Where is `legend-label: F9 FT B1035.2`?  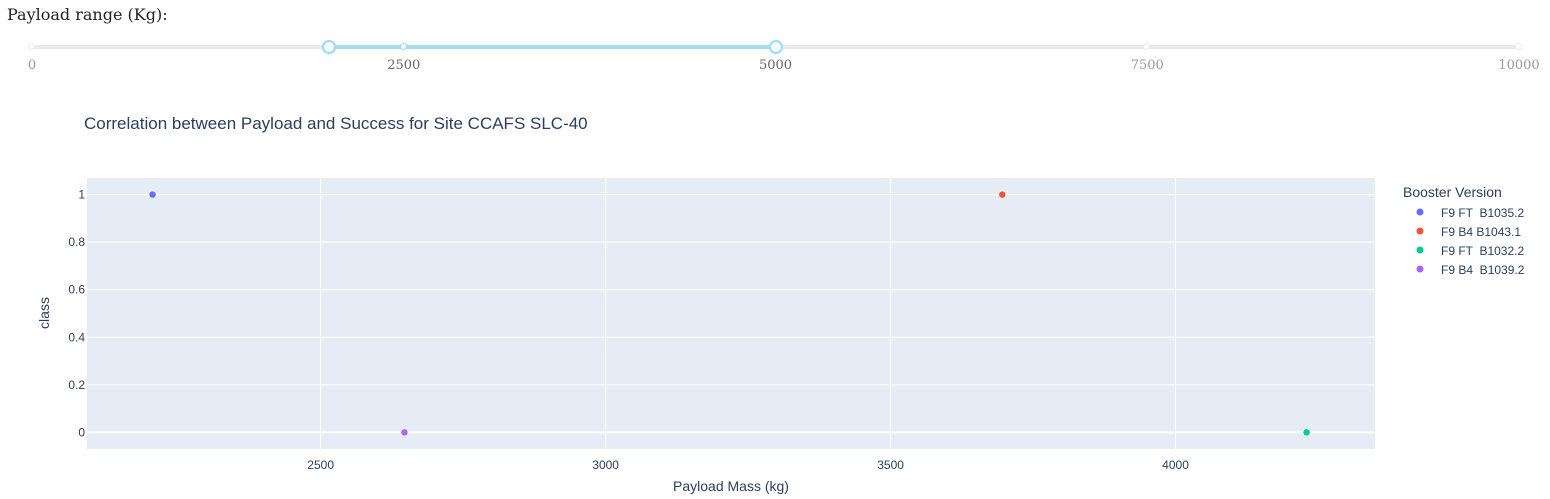 legend-label: F9 FT B1035.2 is located at coordinates (1482, 213).